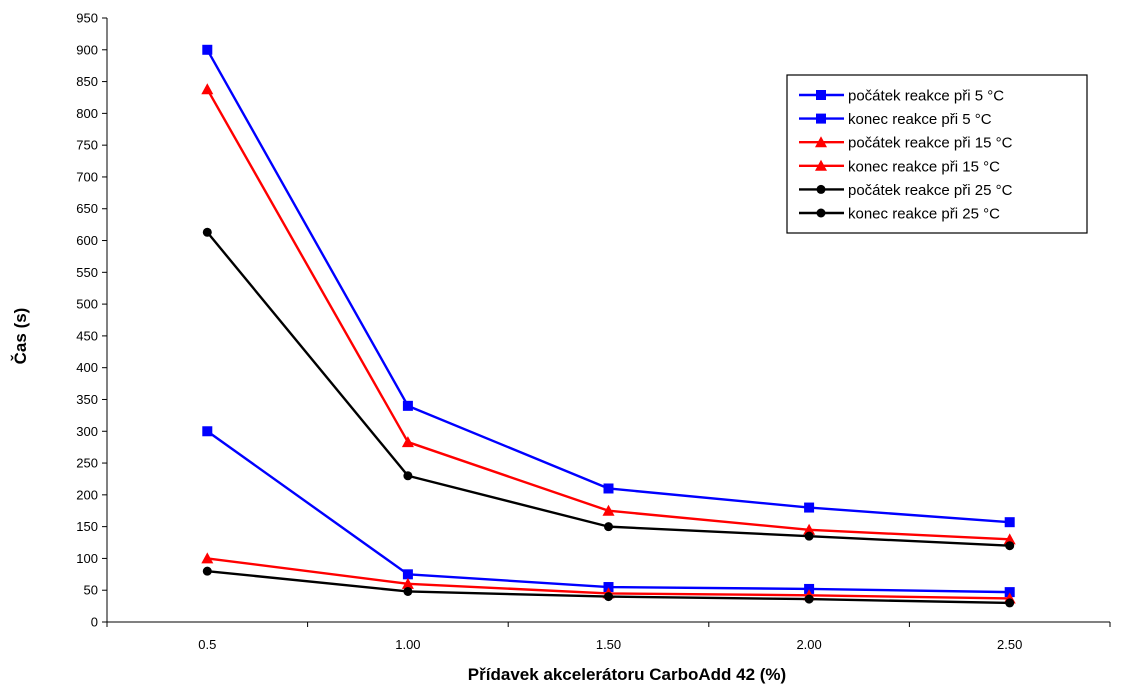 Image resolution: width=1130 pixels, height=693 pixels. Describe the element at coordinates (87, 272) in the screenshot. I see `y-tick-label: 550` at that location.